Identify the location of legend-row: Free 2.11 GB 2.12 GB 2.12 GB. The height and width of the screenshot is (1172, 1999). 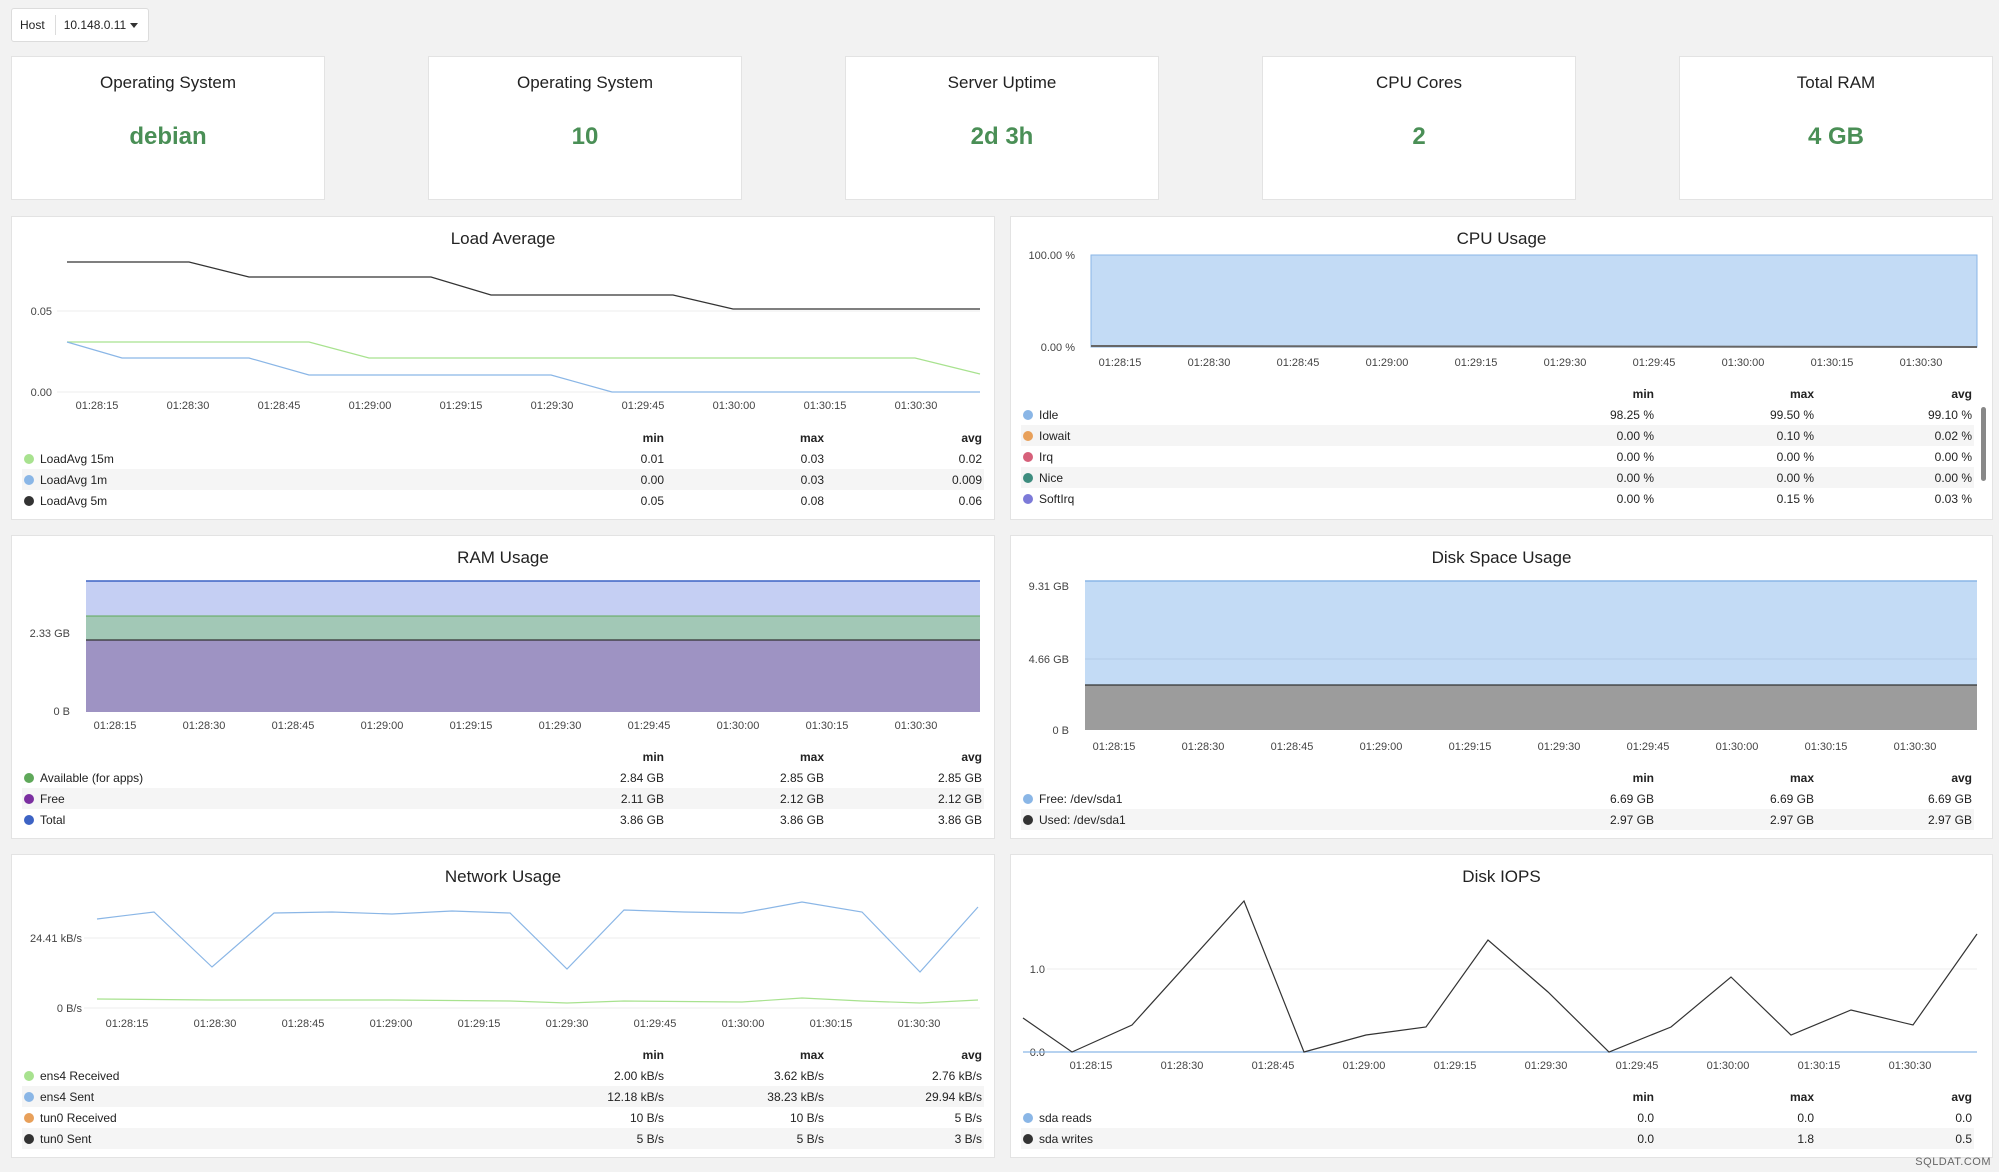
(503, 798).